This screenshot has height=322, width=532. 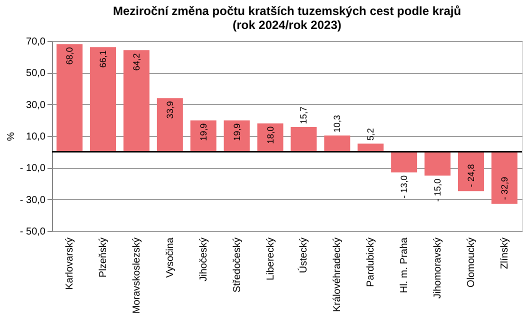 I want to click on x-tick-label: Vysočina, so click(x=170, y=257).